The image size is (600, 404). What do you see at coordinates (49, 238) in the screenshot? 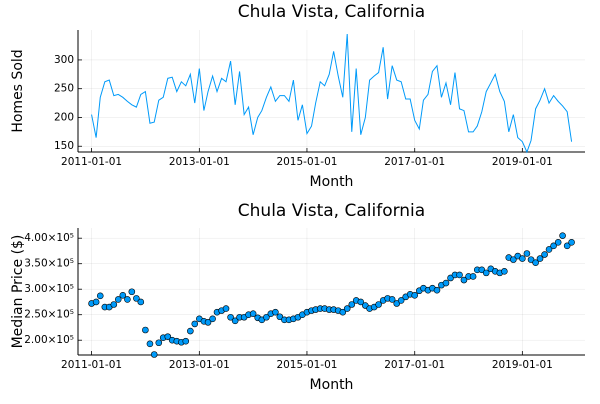
I see `y-tick-label: 4.00×10⁵` at bounding box center [49, 238].